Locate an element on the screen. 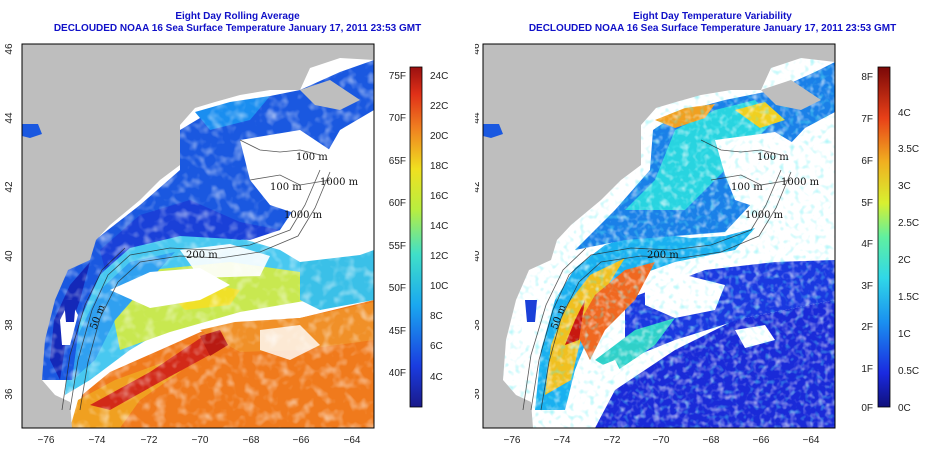  colorbar-c-label: 16C is located at coordinates (439, 196).